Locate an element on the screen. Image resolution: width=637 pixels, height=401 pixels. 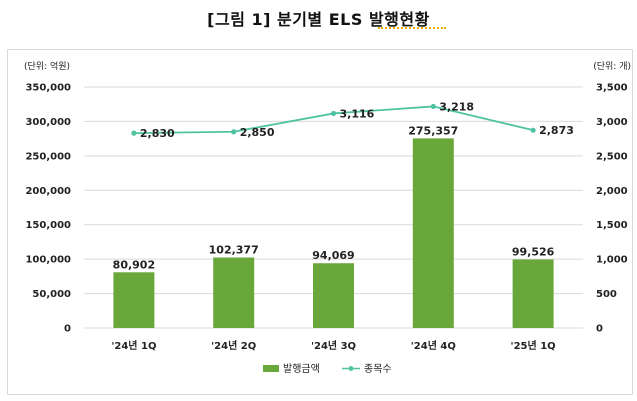
bar-value-label: 275,357 is located at coordinates (433, 130).